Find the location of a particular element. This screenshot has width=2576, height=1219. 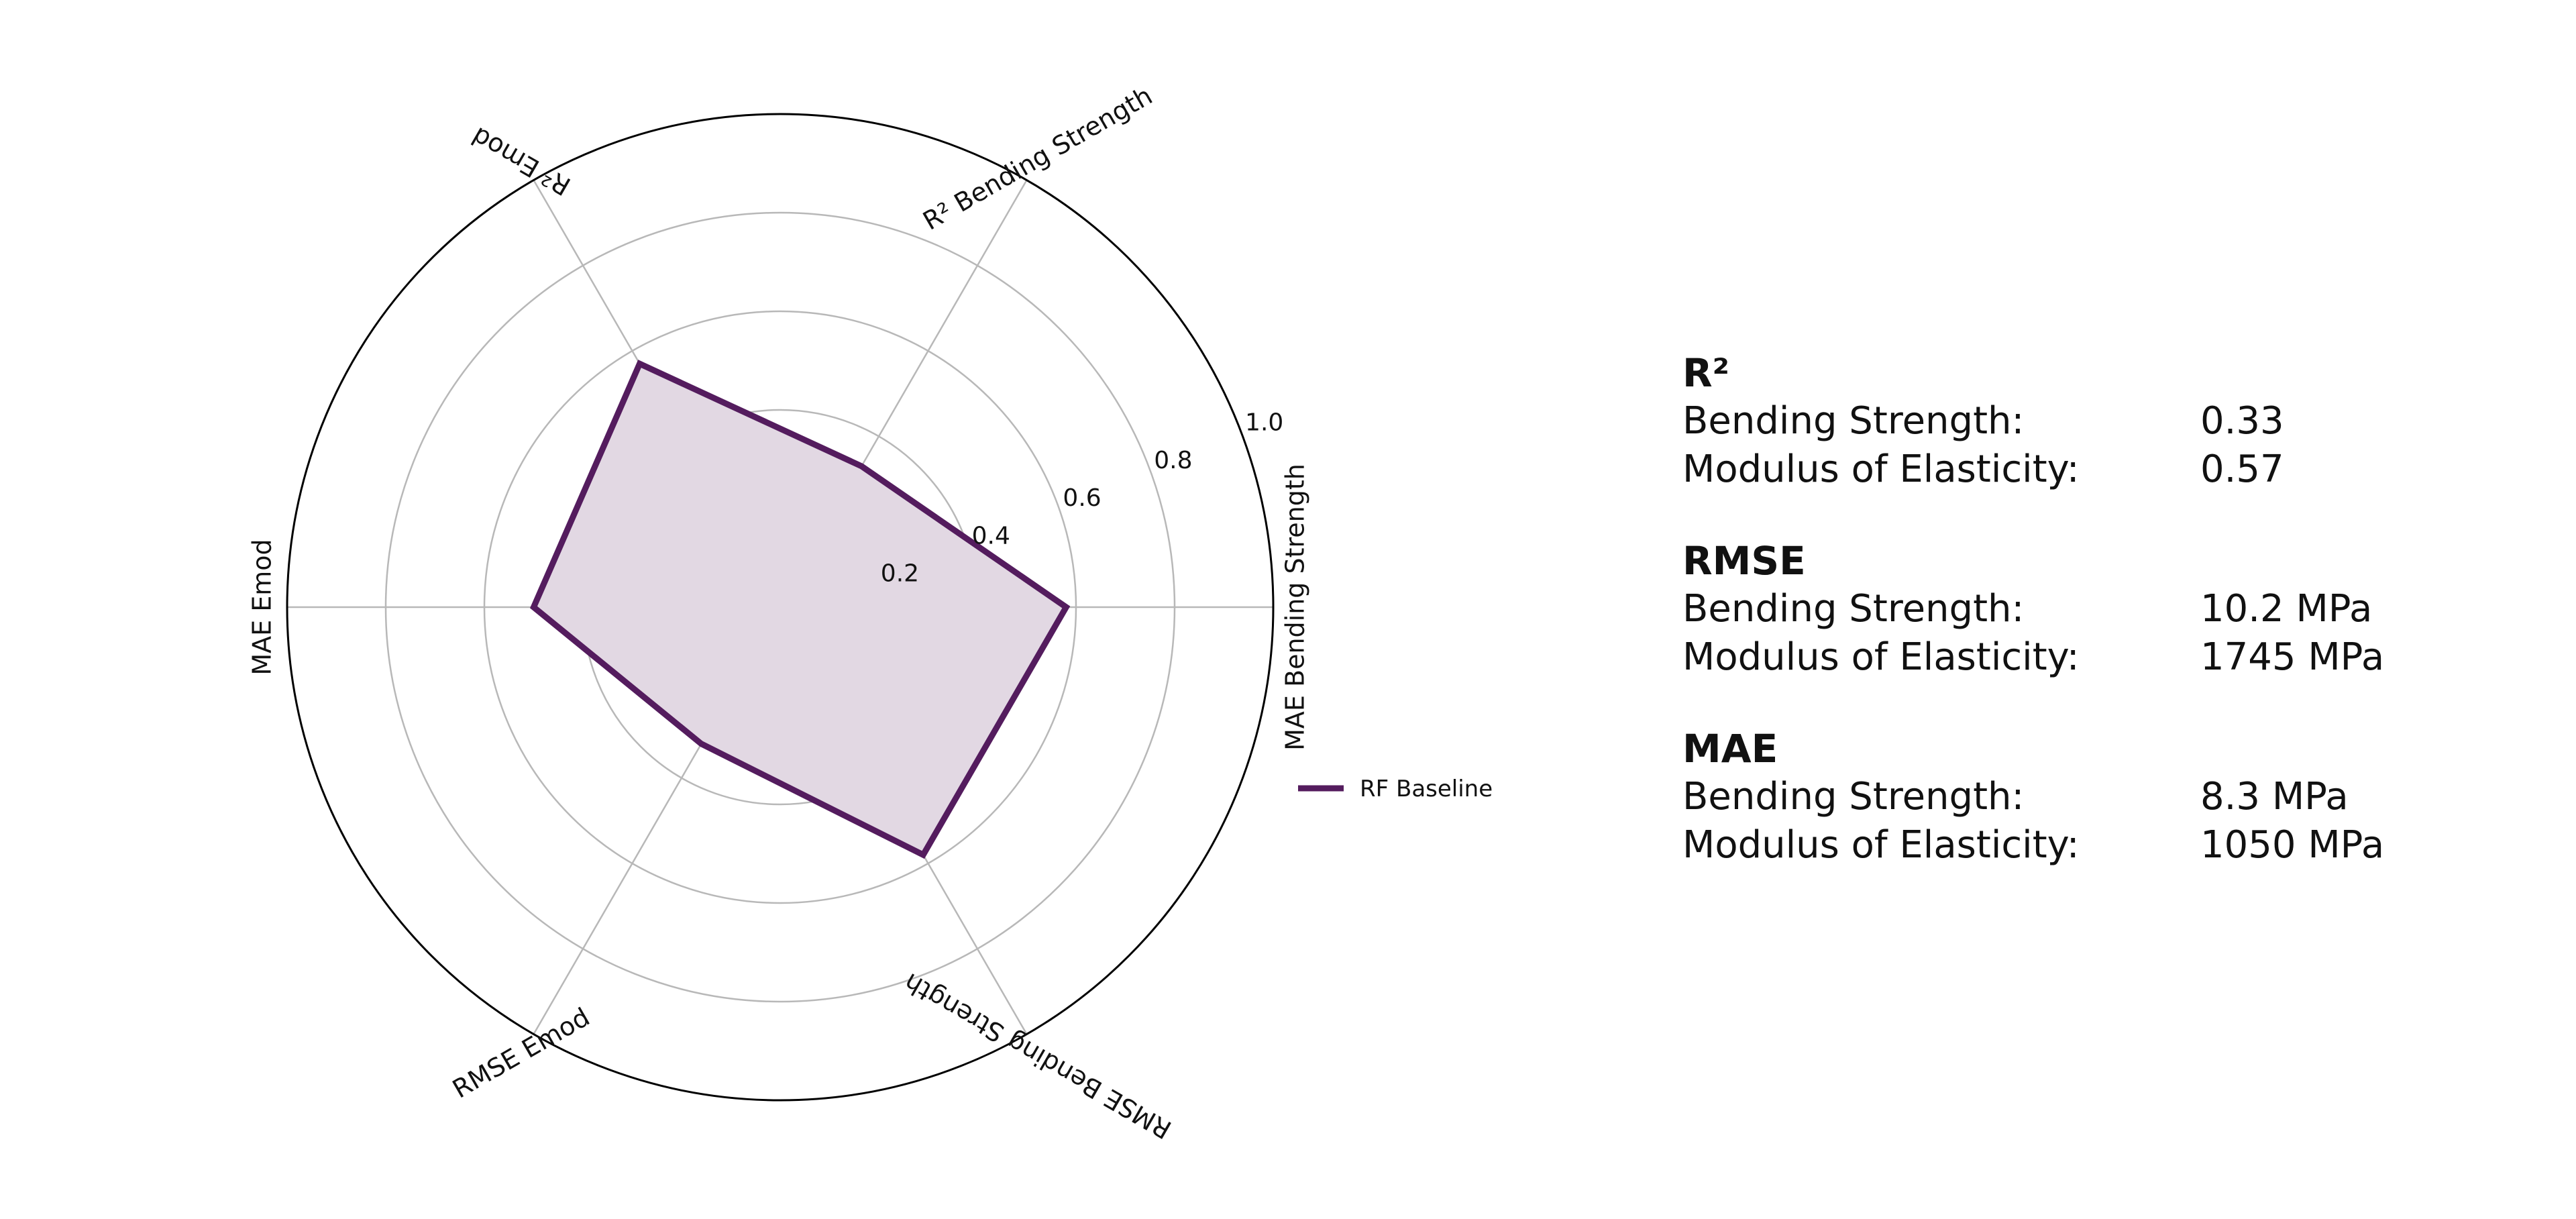

r2-moe-row: Modulus of Elasticity: 0.57 is located at coordinates (2084, 469).